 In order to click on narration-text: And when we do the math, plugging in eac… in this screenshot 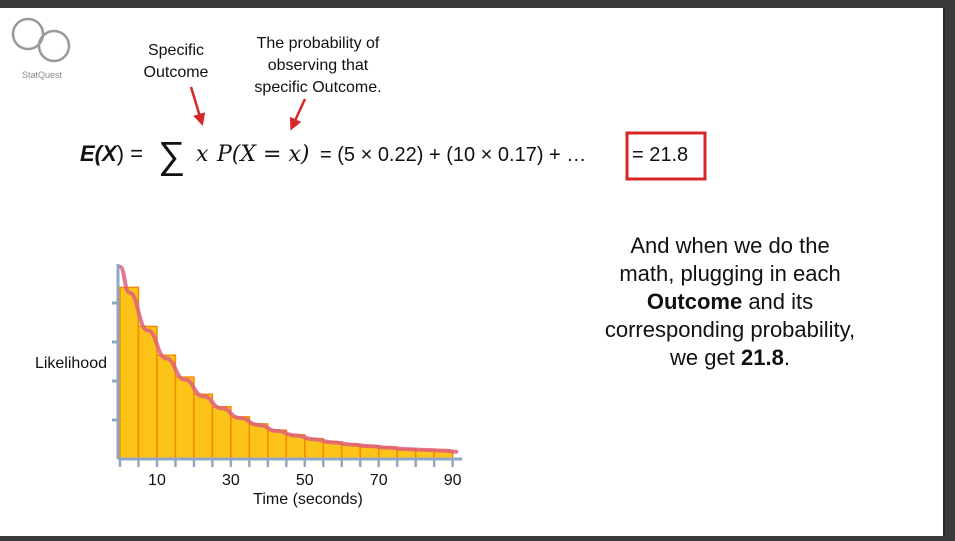, I will do `click(730, 302)`.